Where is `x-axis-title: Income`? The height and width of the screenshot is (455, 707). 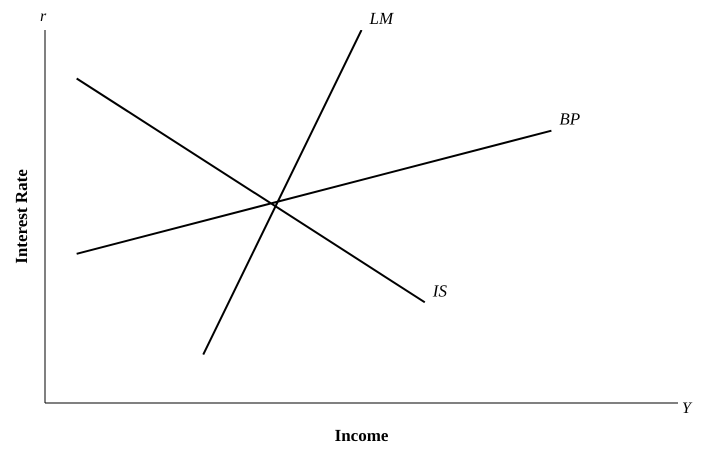
x-axis-title: Income is located at coordinates (361, 435).